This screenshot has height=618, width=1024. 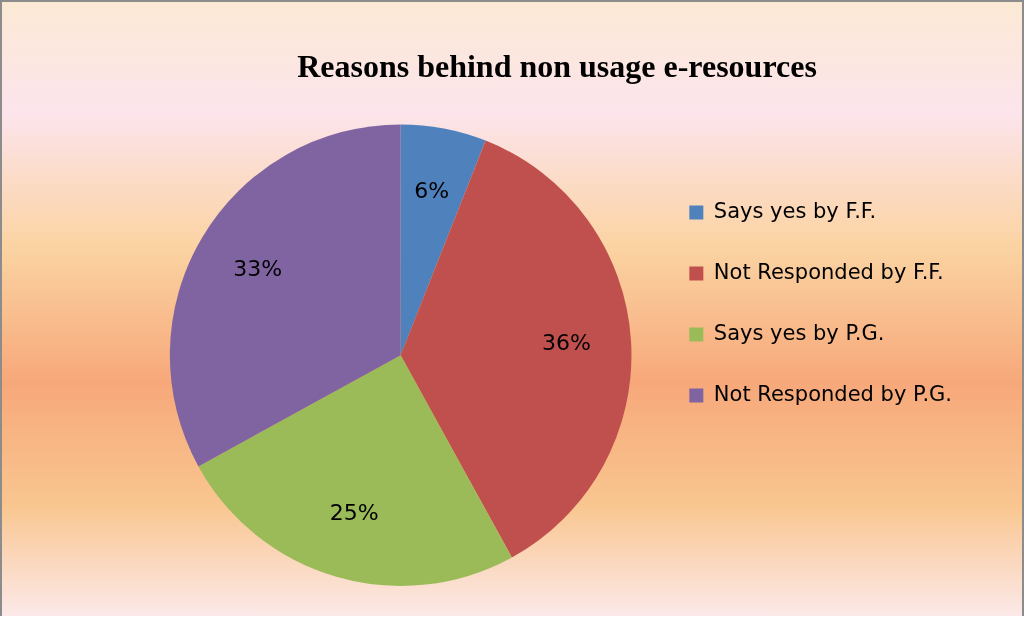 I want to click on data-label: 6%, so click(x=432, y=190).